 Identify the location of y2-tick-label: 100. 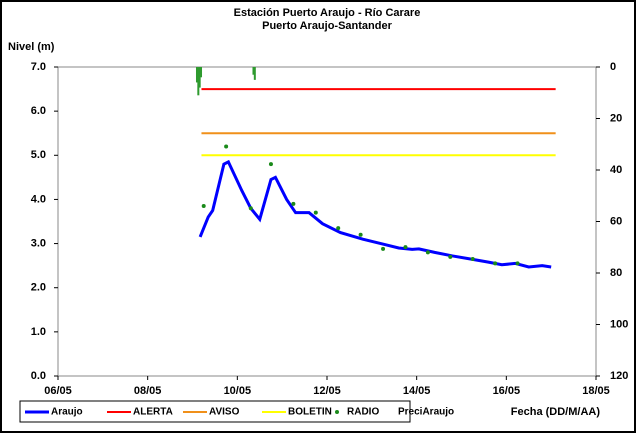
(619, 324).